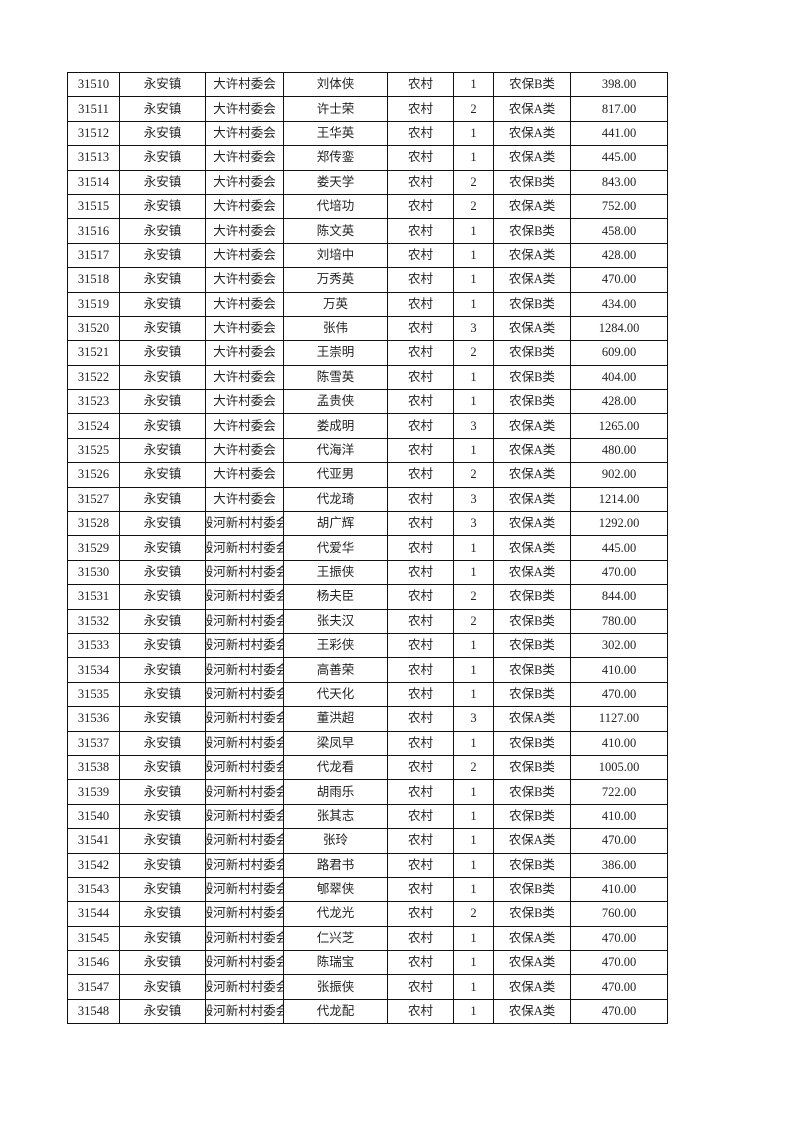  Describe the element at coordinates (619, 743) in the screenshot. I see `amount-cell: 410.00` at that location.